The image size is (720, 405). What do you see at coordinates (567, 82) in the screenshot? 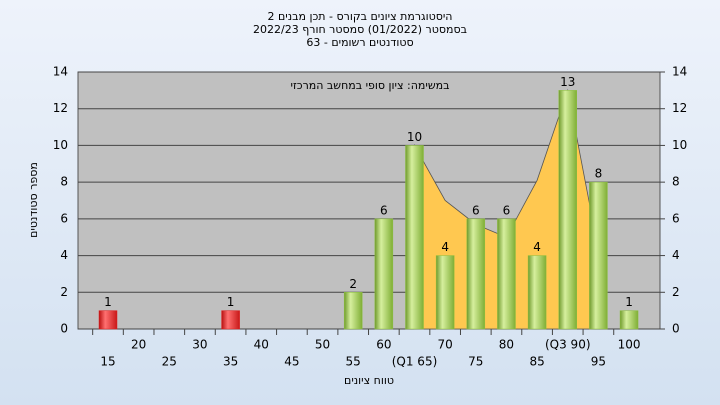
I see `value-label: 13` at bounding box center [567, 82].